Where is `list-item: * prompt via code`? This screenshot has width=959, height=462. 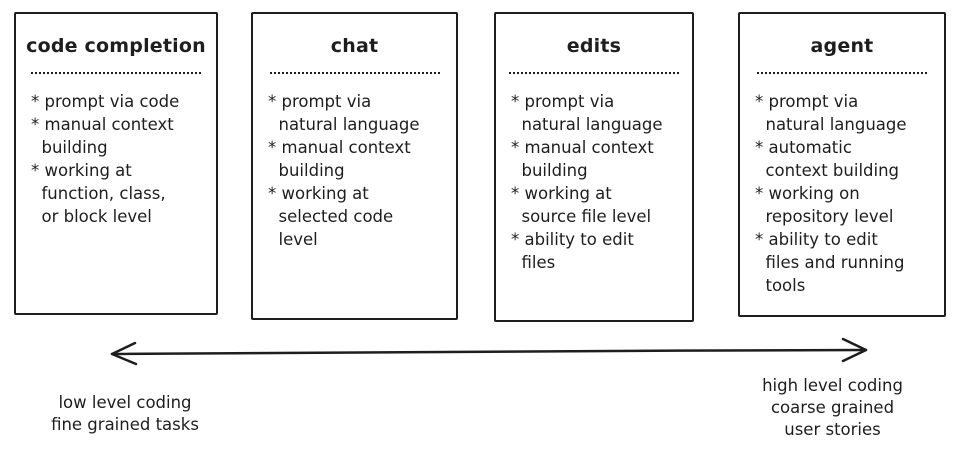
list-item: * prompt via code is located at coordinates (105, 101).